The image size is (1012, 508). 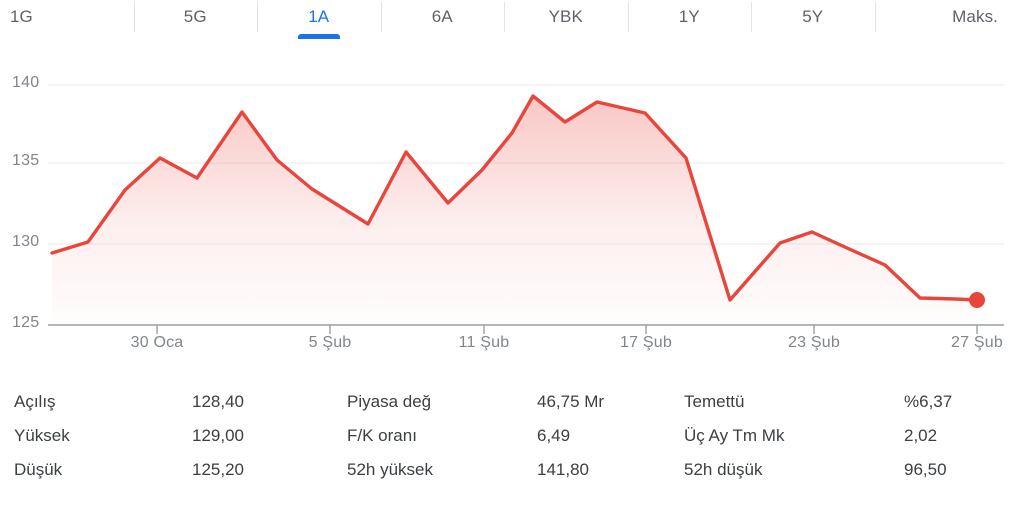 I want to click on stat-row: Temettü %6,37, so click(x=847, y=402).